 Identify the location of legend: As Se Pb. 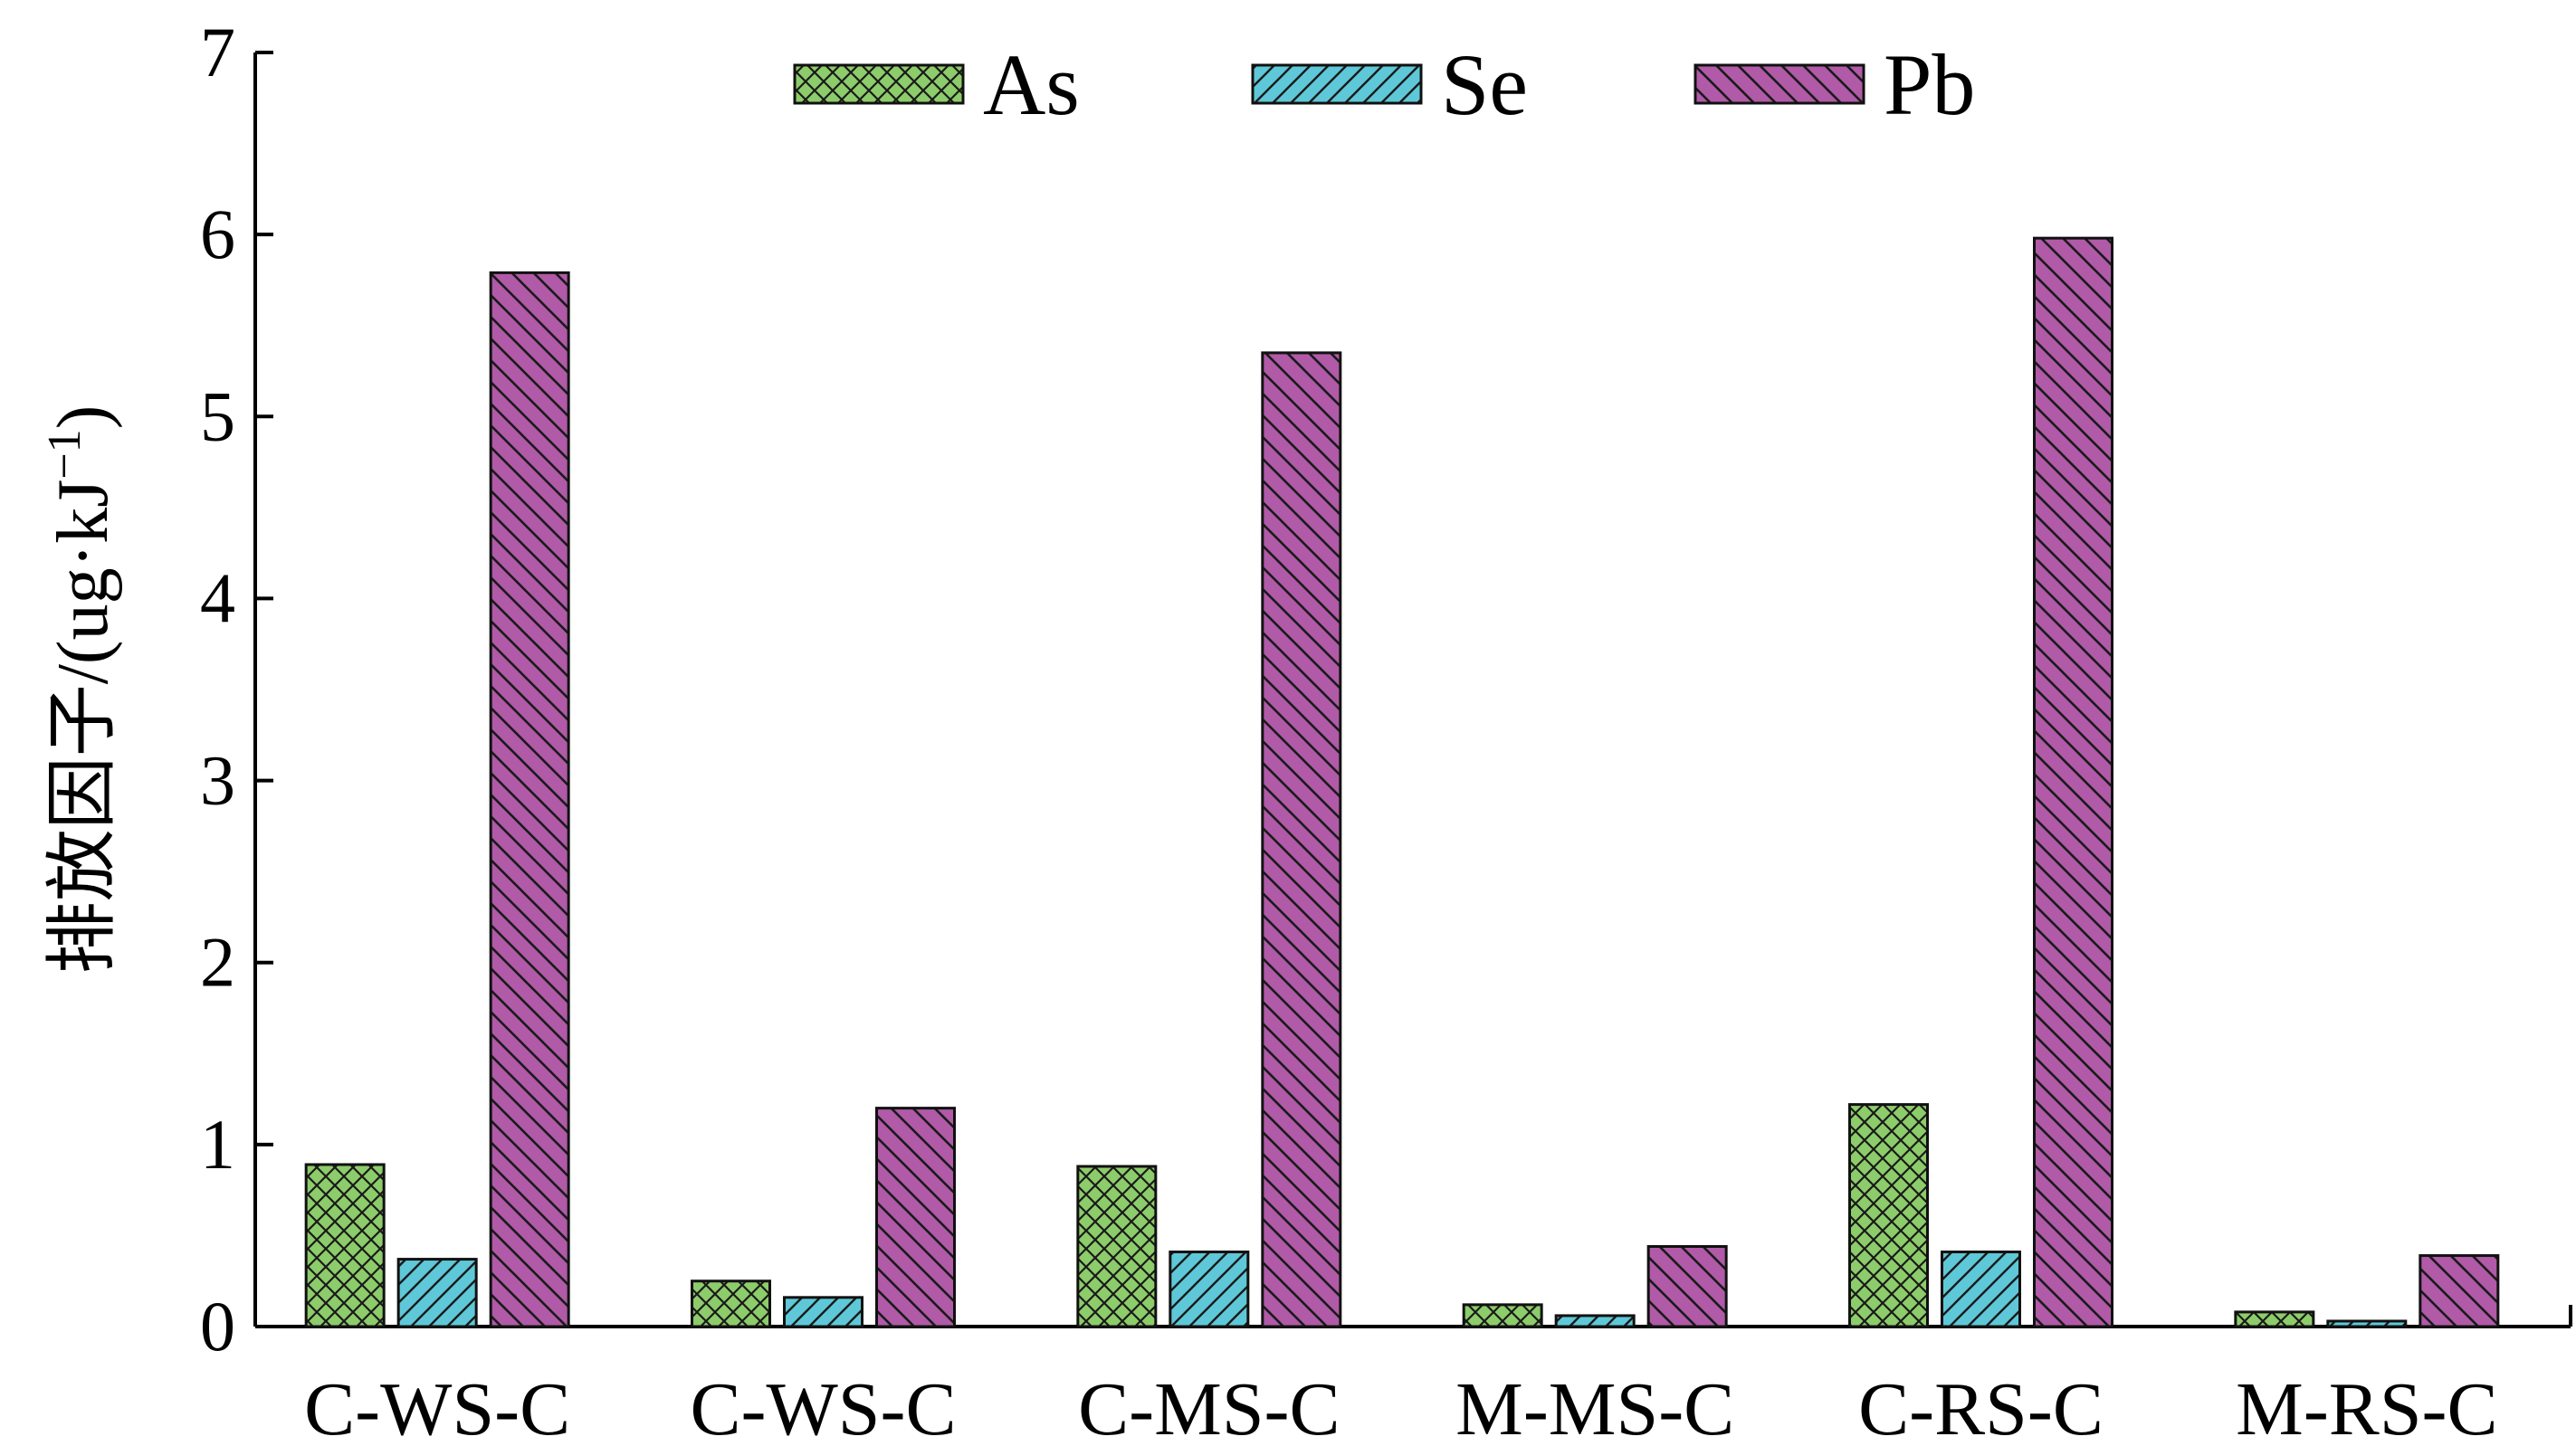
(1384, 85).